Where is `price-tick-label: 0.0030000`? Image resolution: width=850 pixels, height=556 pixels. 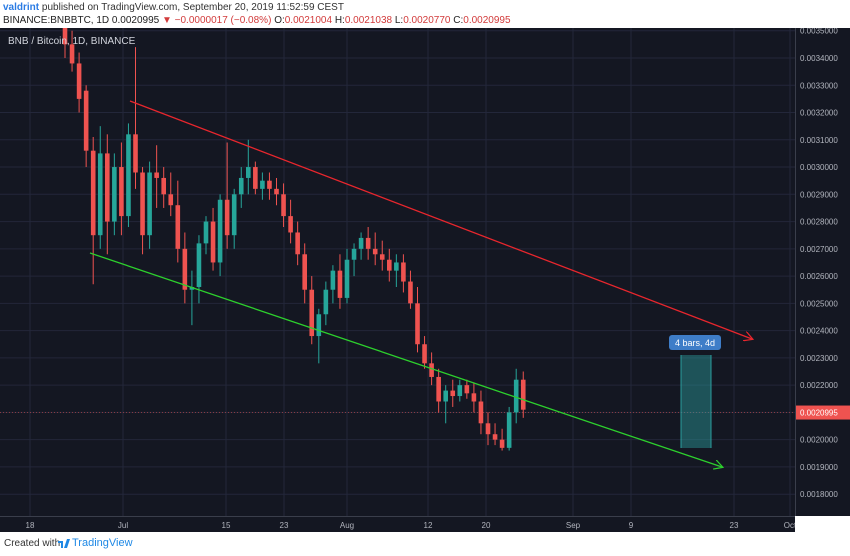
price-tick-label: 0.0030000 is located at coordinates (819, 167).